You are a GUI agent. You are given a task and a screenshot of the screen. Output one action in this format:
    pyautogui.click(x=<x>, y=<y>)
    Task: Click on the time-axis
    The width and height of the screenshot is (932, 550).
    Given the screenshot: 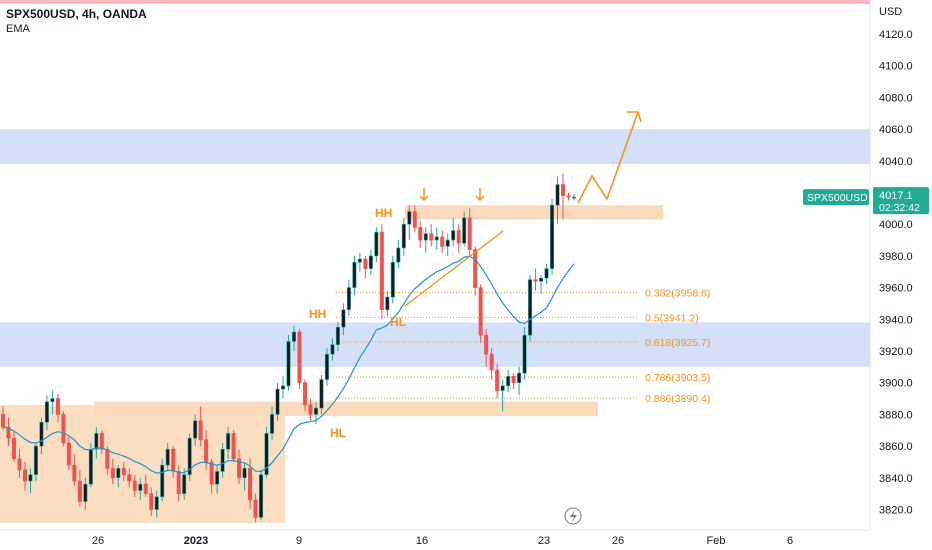 What is the action you would take?
    pyautogui.click(x=435, y=540)
    